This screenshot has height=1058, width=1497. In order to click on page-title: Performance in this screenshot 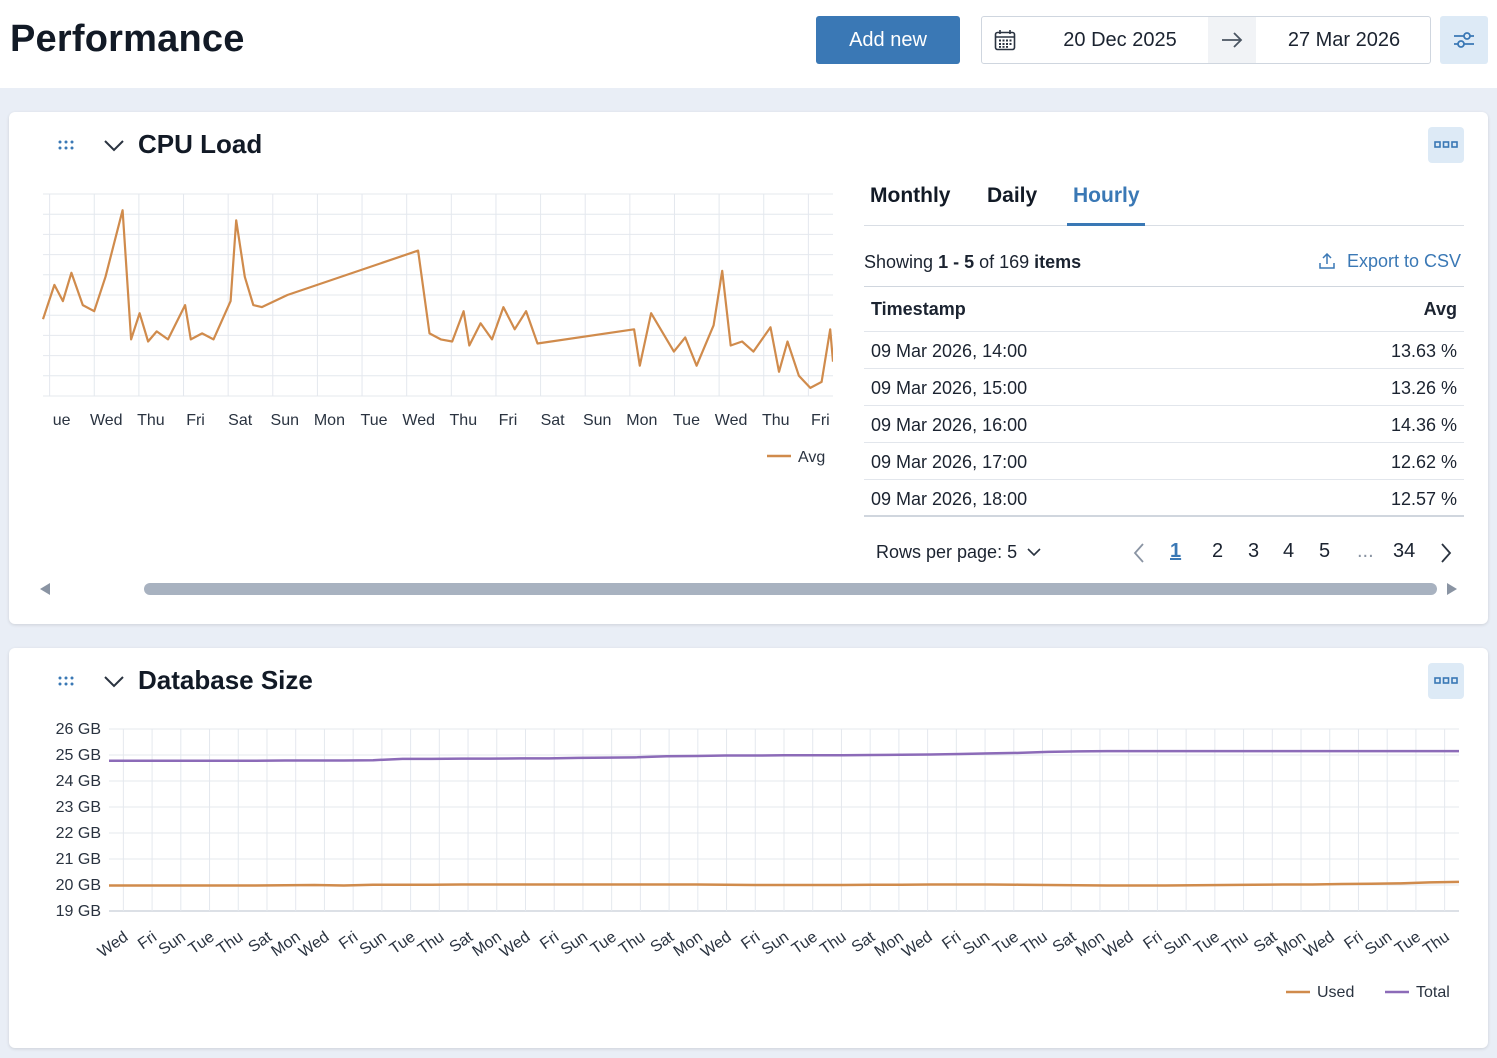, I will do `click(127, 39)`.